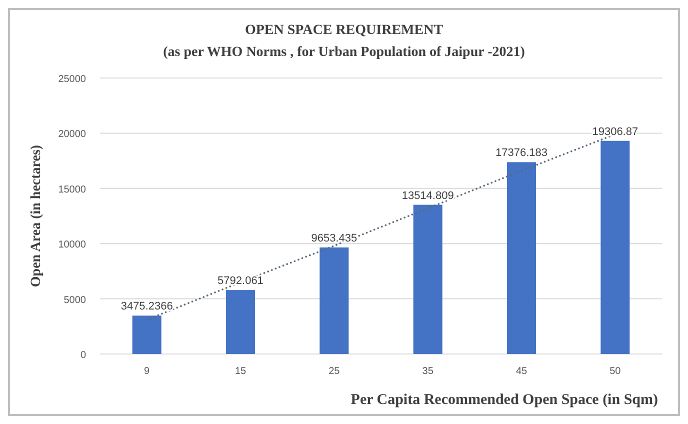 This screenshot has height=424, width=688. What do you see at coordinates (522, 153) in the screenshot?
I see `data-label: 17376.183` at bounding box center [522, 153].